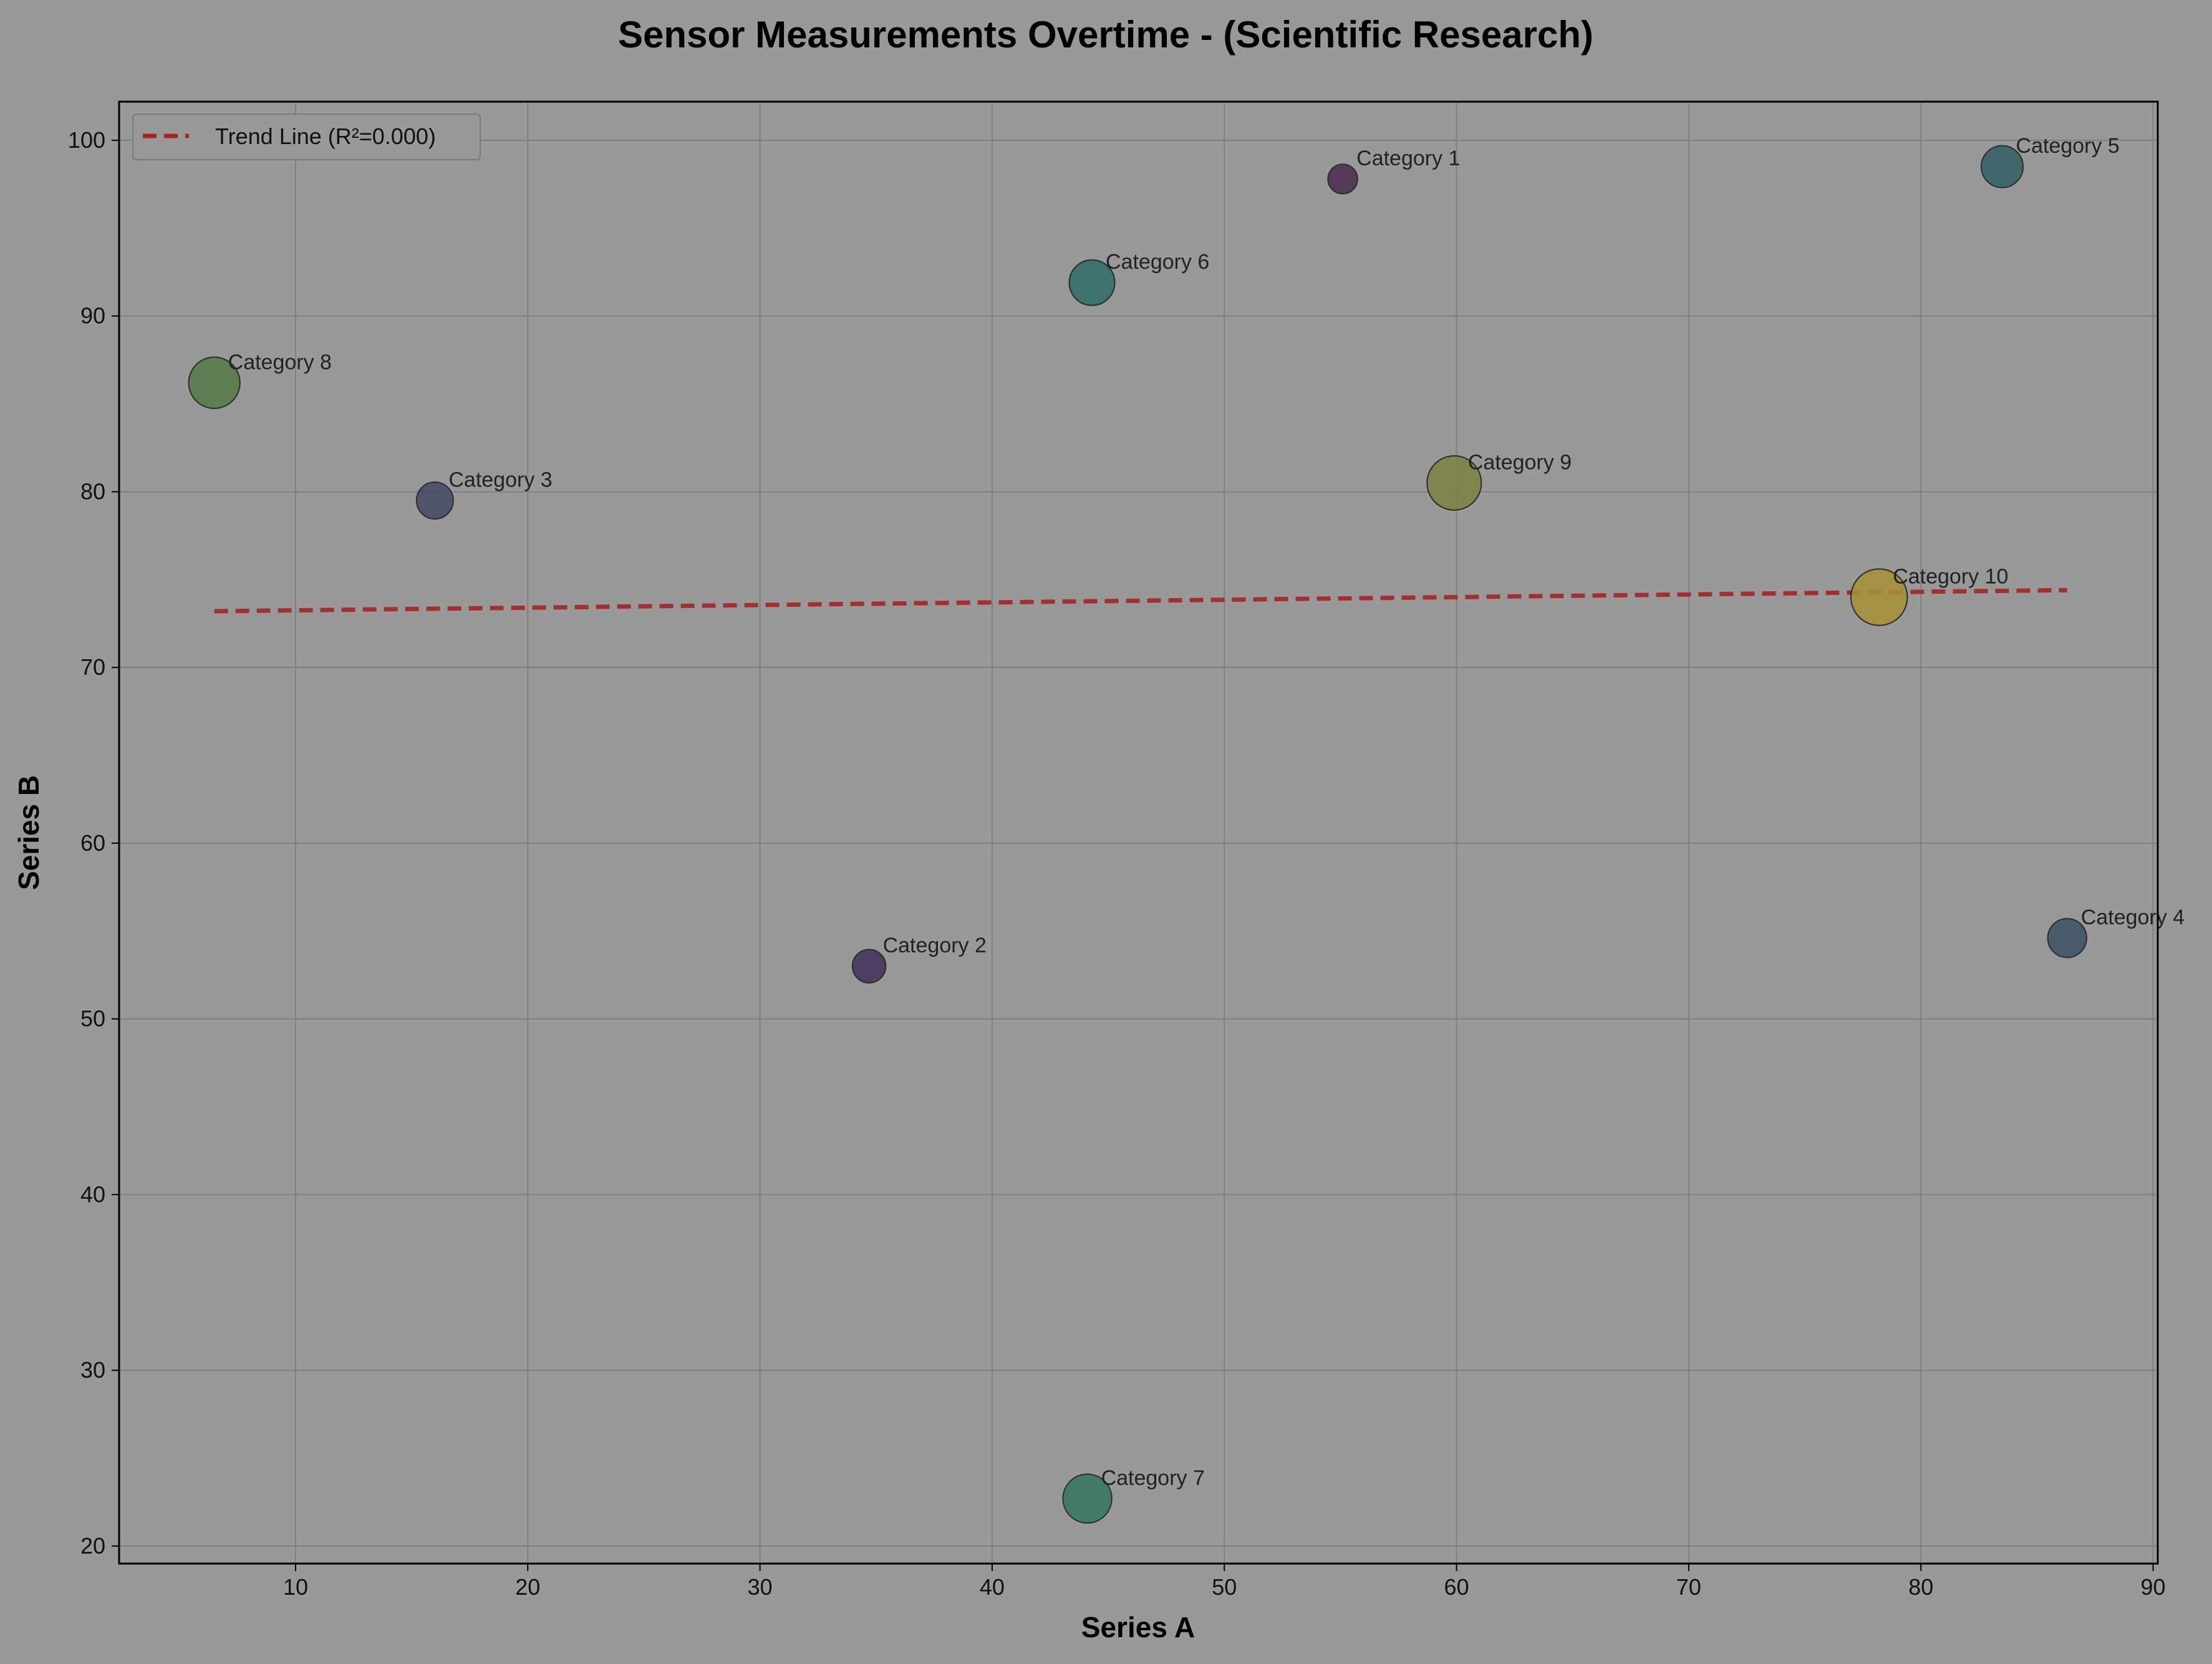  What do you see at coordinates (86, 140) in the screenshot?
I see `y-tick-label: 100` at bounding box center [86, 140].